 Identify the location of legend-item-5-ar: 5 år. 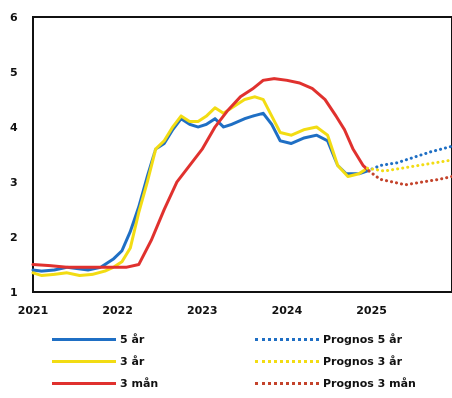
(98, 339).